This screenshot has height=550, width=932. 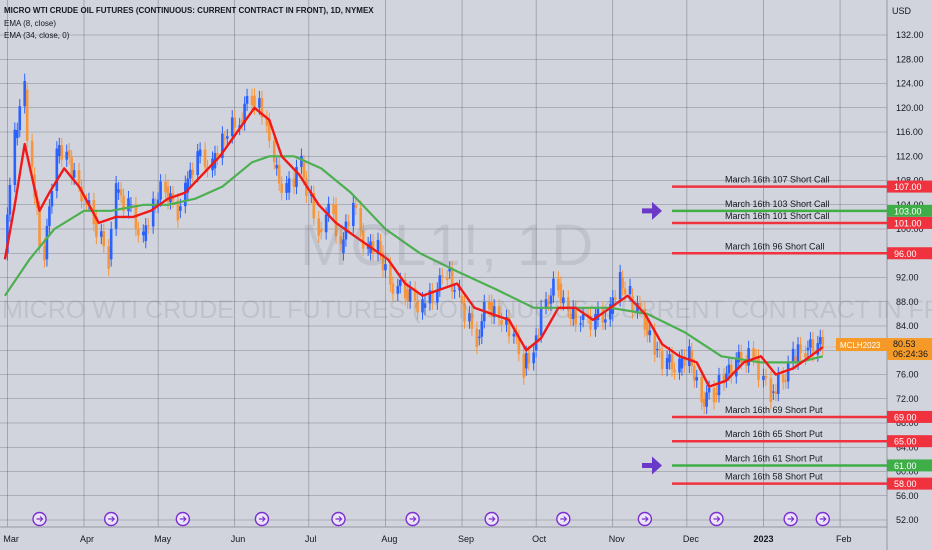 What do you see at coordinates (905, 484) in the screenshot?
I see `option-level-price-text: 58.00` at bounding box center [905, 484].